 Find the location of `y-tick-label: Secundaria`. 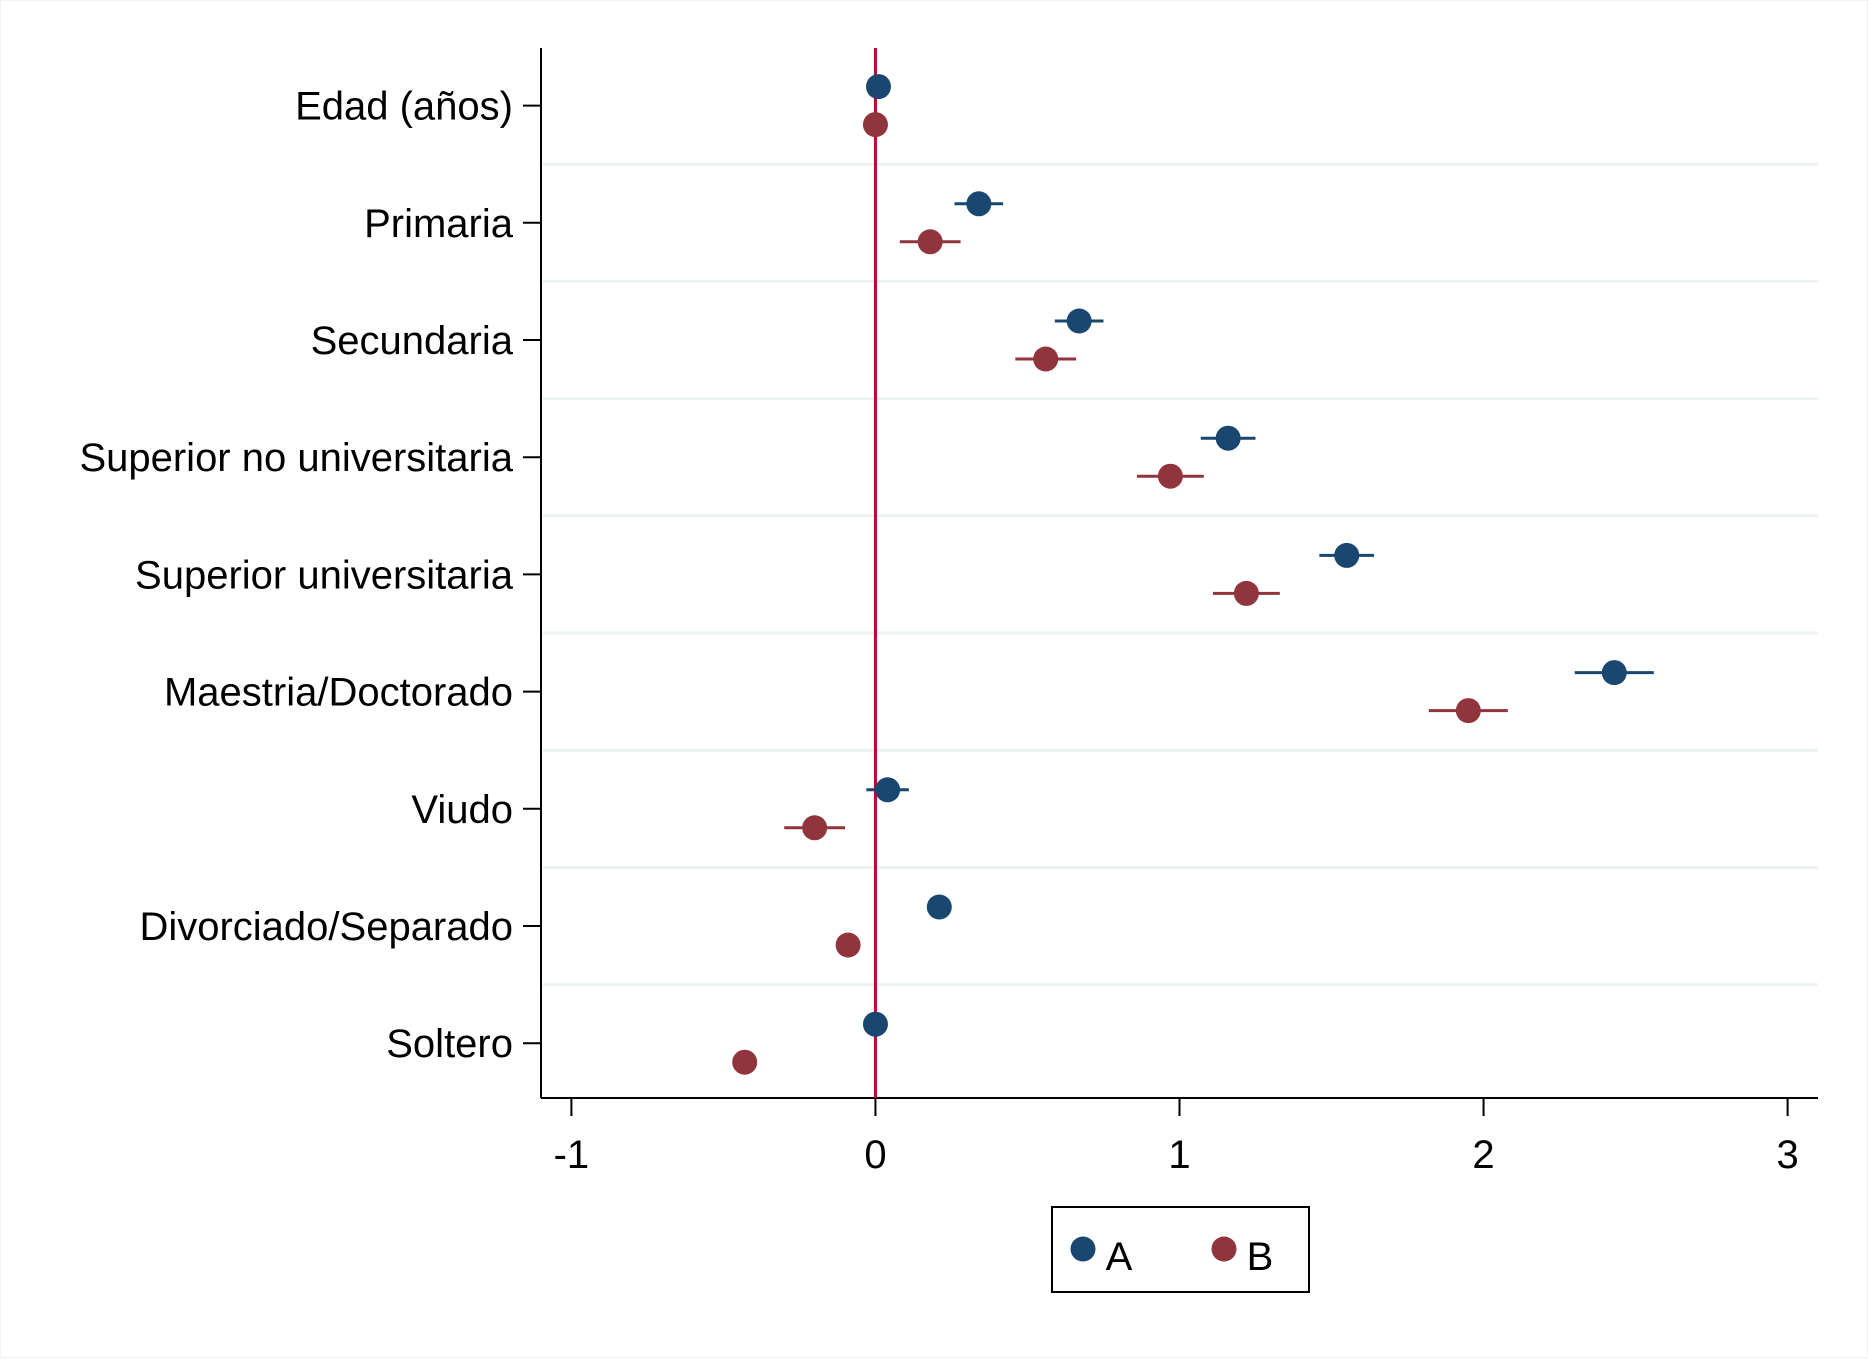

y-tick-label: Secundaria is located at coordinates (412, 341).